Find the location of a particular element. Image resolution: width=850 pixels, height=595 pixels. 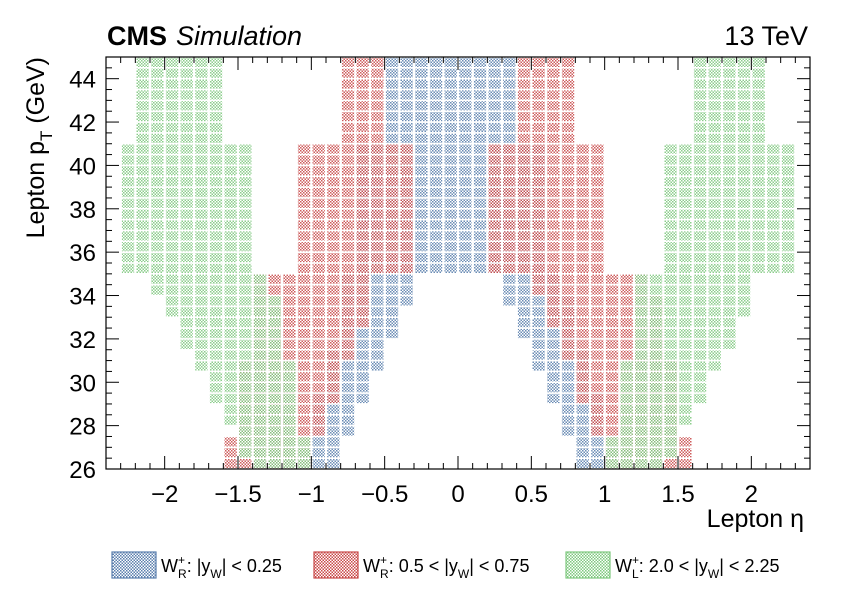

y-tick-label: 42 is located at coordinates (82, 123).